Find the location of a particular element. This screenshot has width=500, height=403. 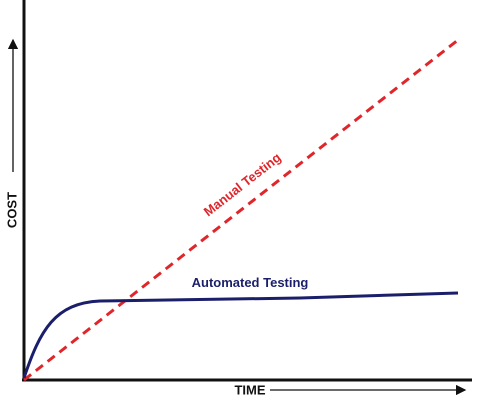

x-label: TIME is located at coordinates (249, 389).